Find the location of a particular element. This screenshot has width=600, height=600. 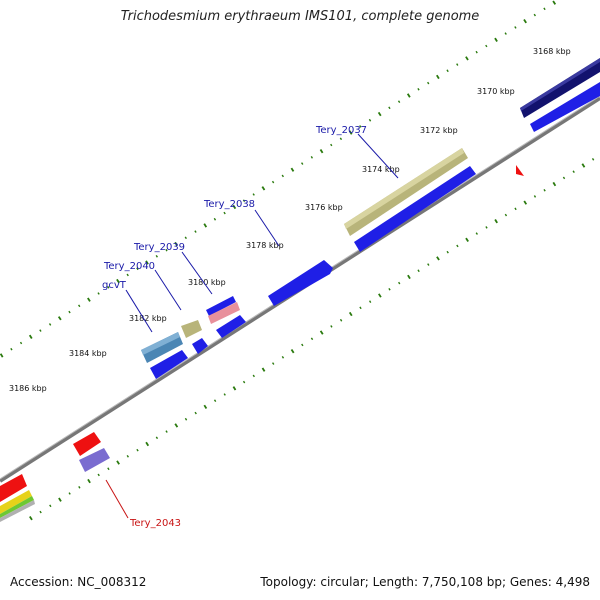

gene-tery-2043-red is located at coordinates (87, 444).